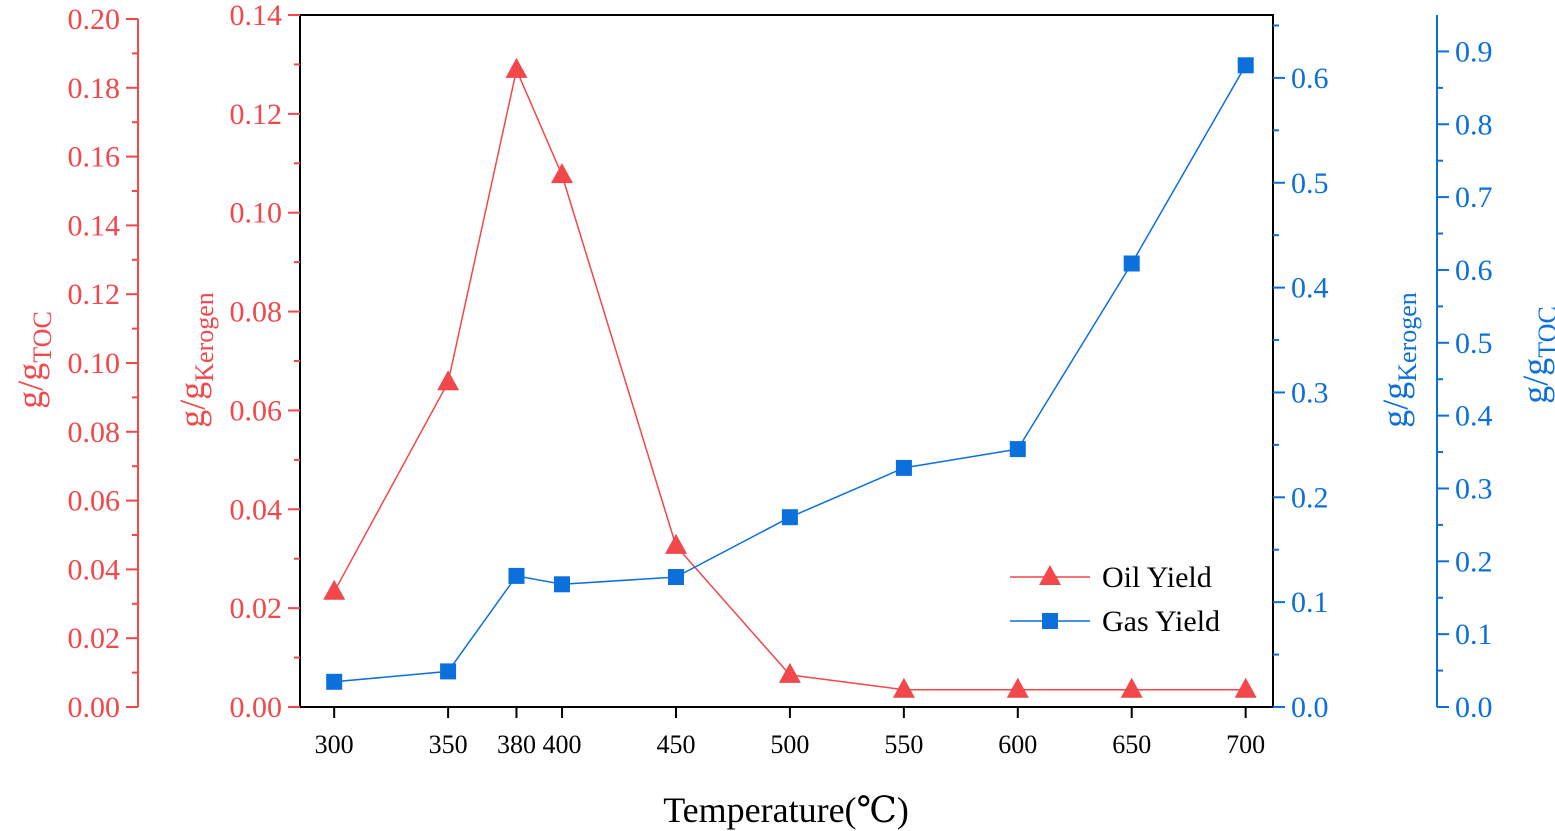 Image resolution: width=1555 pixels, height=831 pixels. Describe the element at coordinates (1407, 337) in the screenshot. I see `right-inner-y-axis-title-sub: Kerogen` at that location.